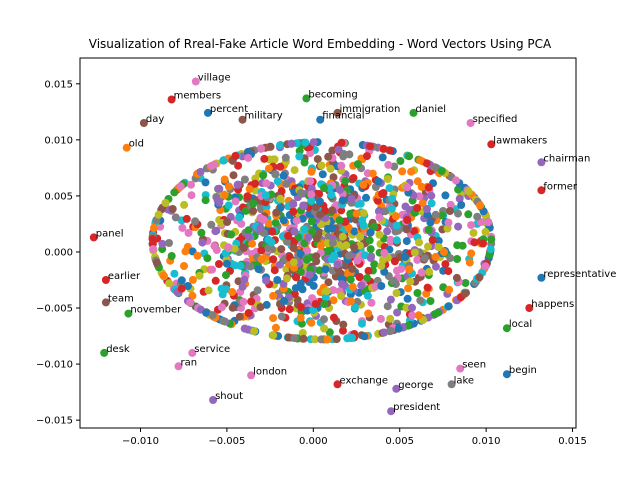  What do you see at coordinates (54, 365) in the screenshot?
I see `y-tick-label: −0.010` at bounding box center [54, 365].